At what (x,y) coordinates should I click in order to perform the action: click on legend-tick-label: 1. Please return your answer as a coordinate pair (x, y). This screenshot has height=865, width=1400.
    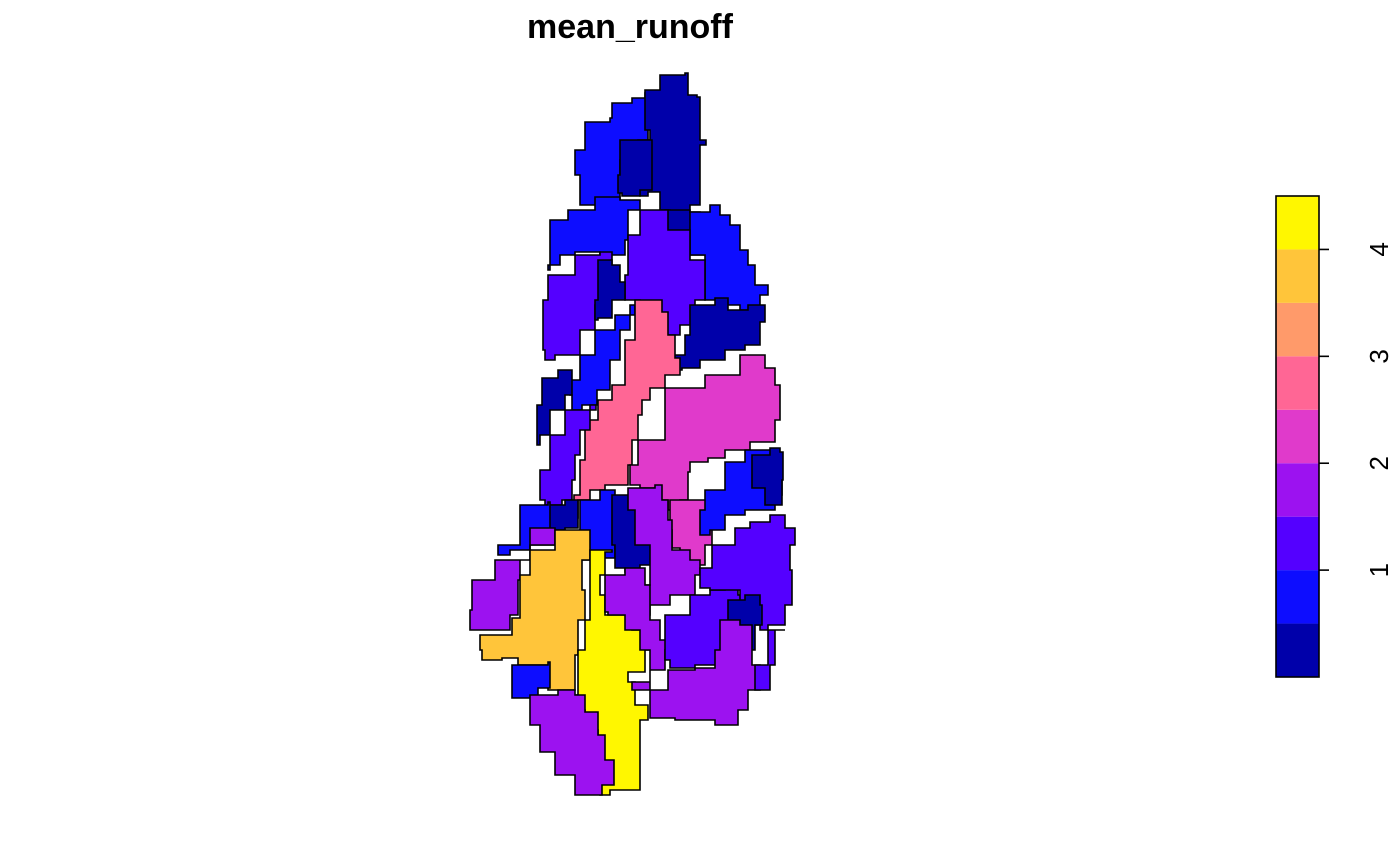
    Looking at the image, I should click on (1379, 570).